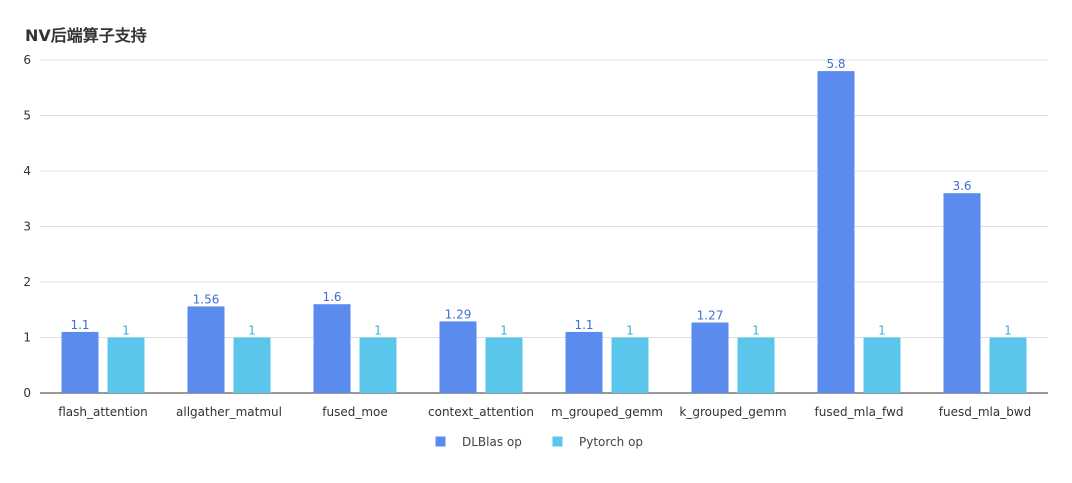 The image size is (1072, 483). What do you see at coordinates (27, 60) in the screenshot?
I see `y-tick-label: 6` at bounding box center [27, 60].